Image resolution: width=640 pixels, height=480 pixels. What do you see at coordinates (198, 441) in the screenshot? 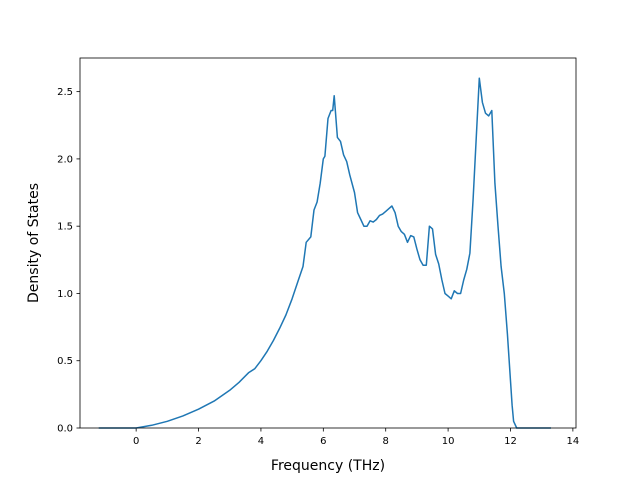
I see `x-tick-label: 2` at bounding box center [198, 441].